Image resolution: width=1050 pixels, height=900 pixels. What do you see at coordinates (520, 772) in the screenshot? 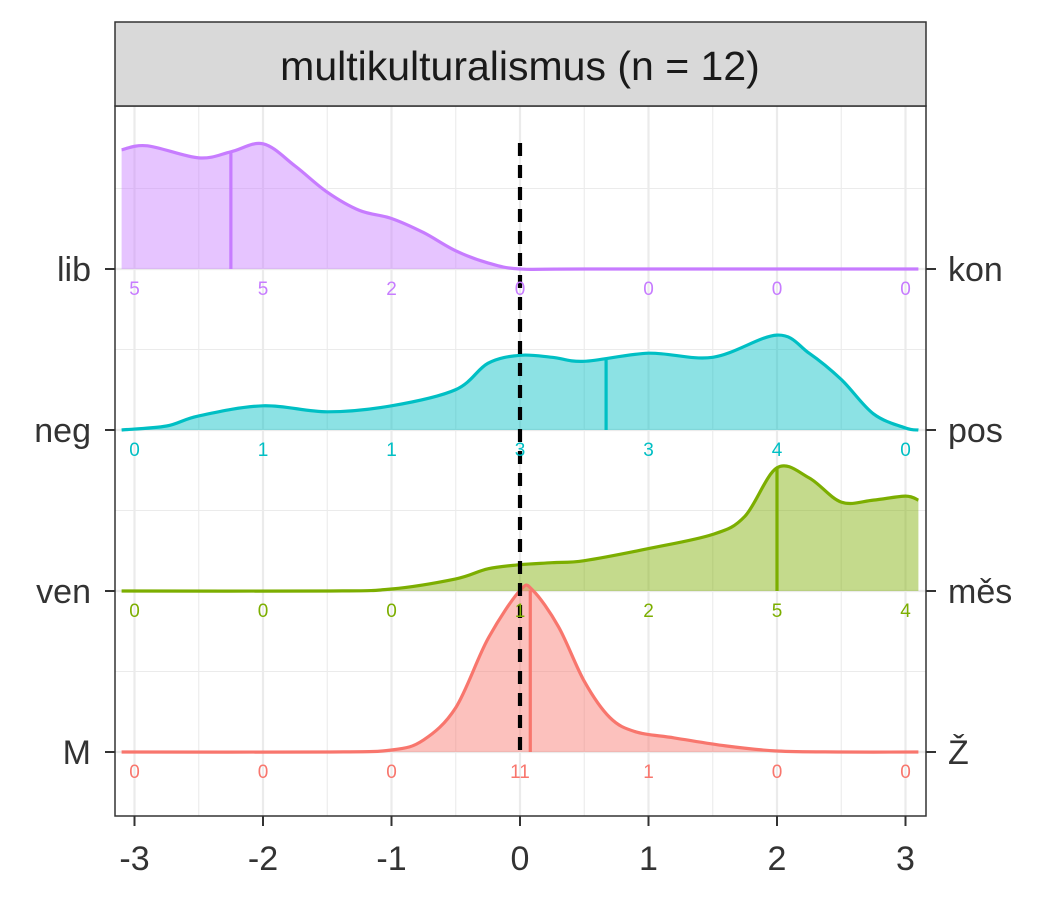
I see `count-label: 11` at bounding box center [520, 772].